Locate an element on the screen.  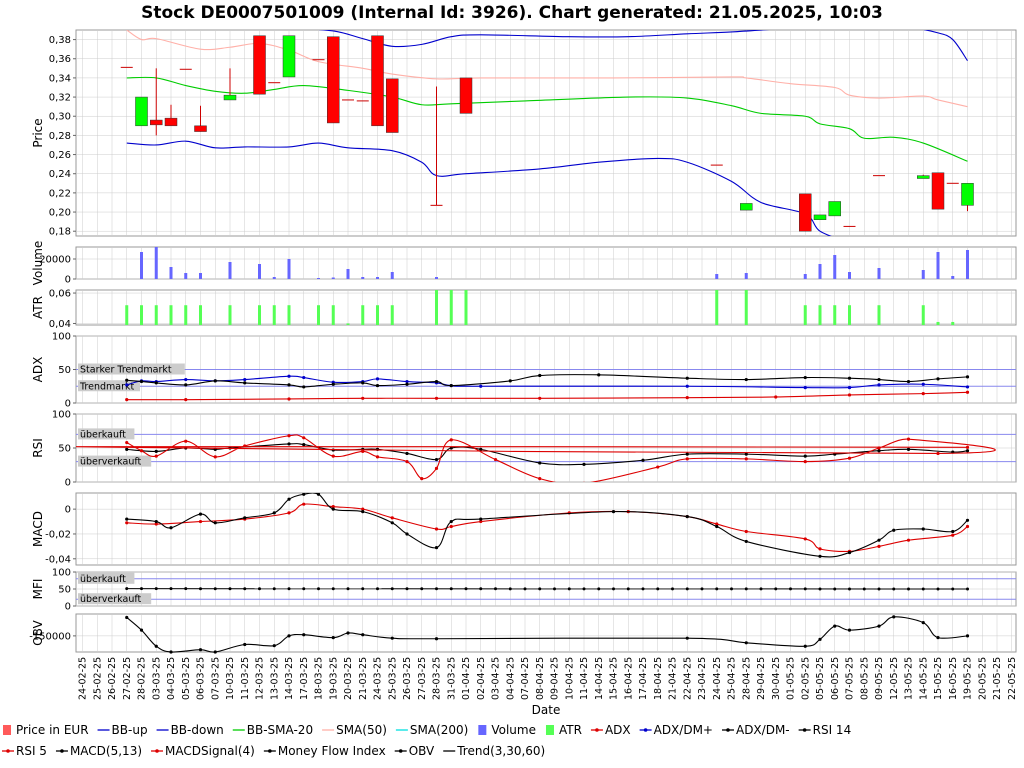
adx-band-label: Starker Trendmarkt is located at coordinates (126, 370).